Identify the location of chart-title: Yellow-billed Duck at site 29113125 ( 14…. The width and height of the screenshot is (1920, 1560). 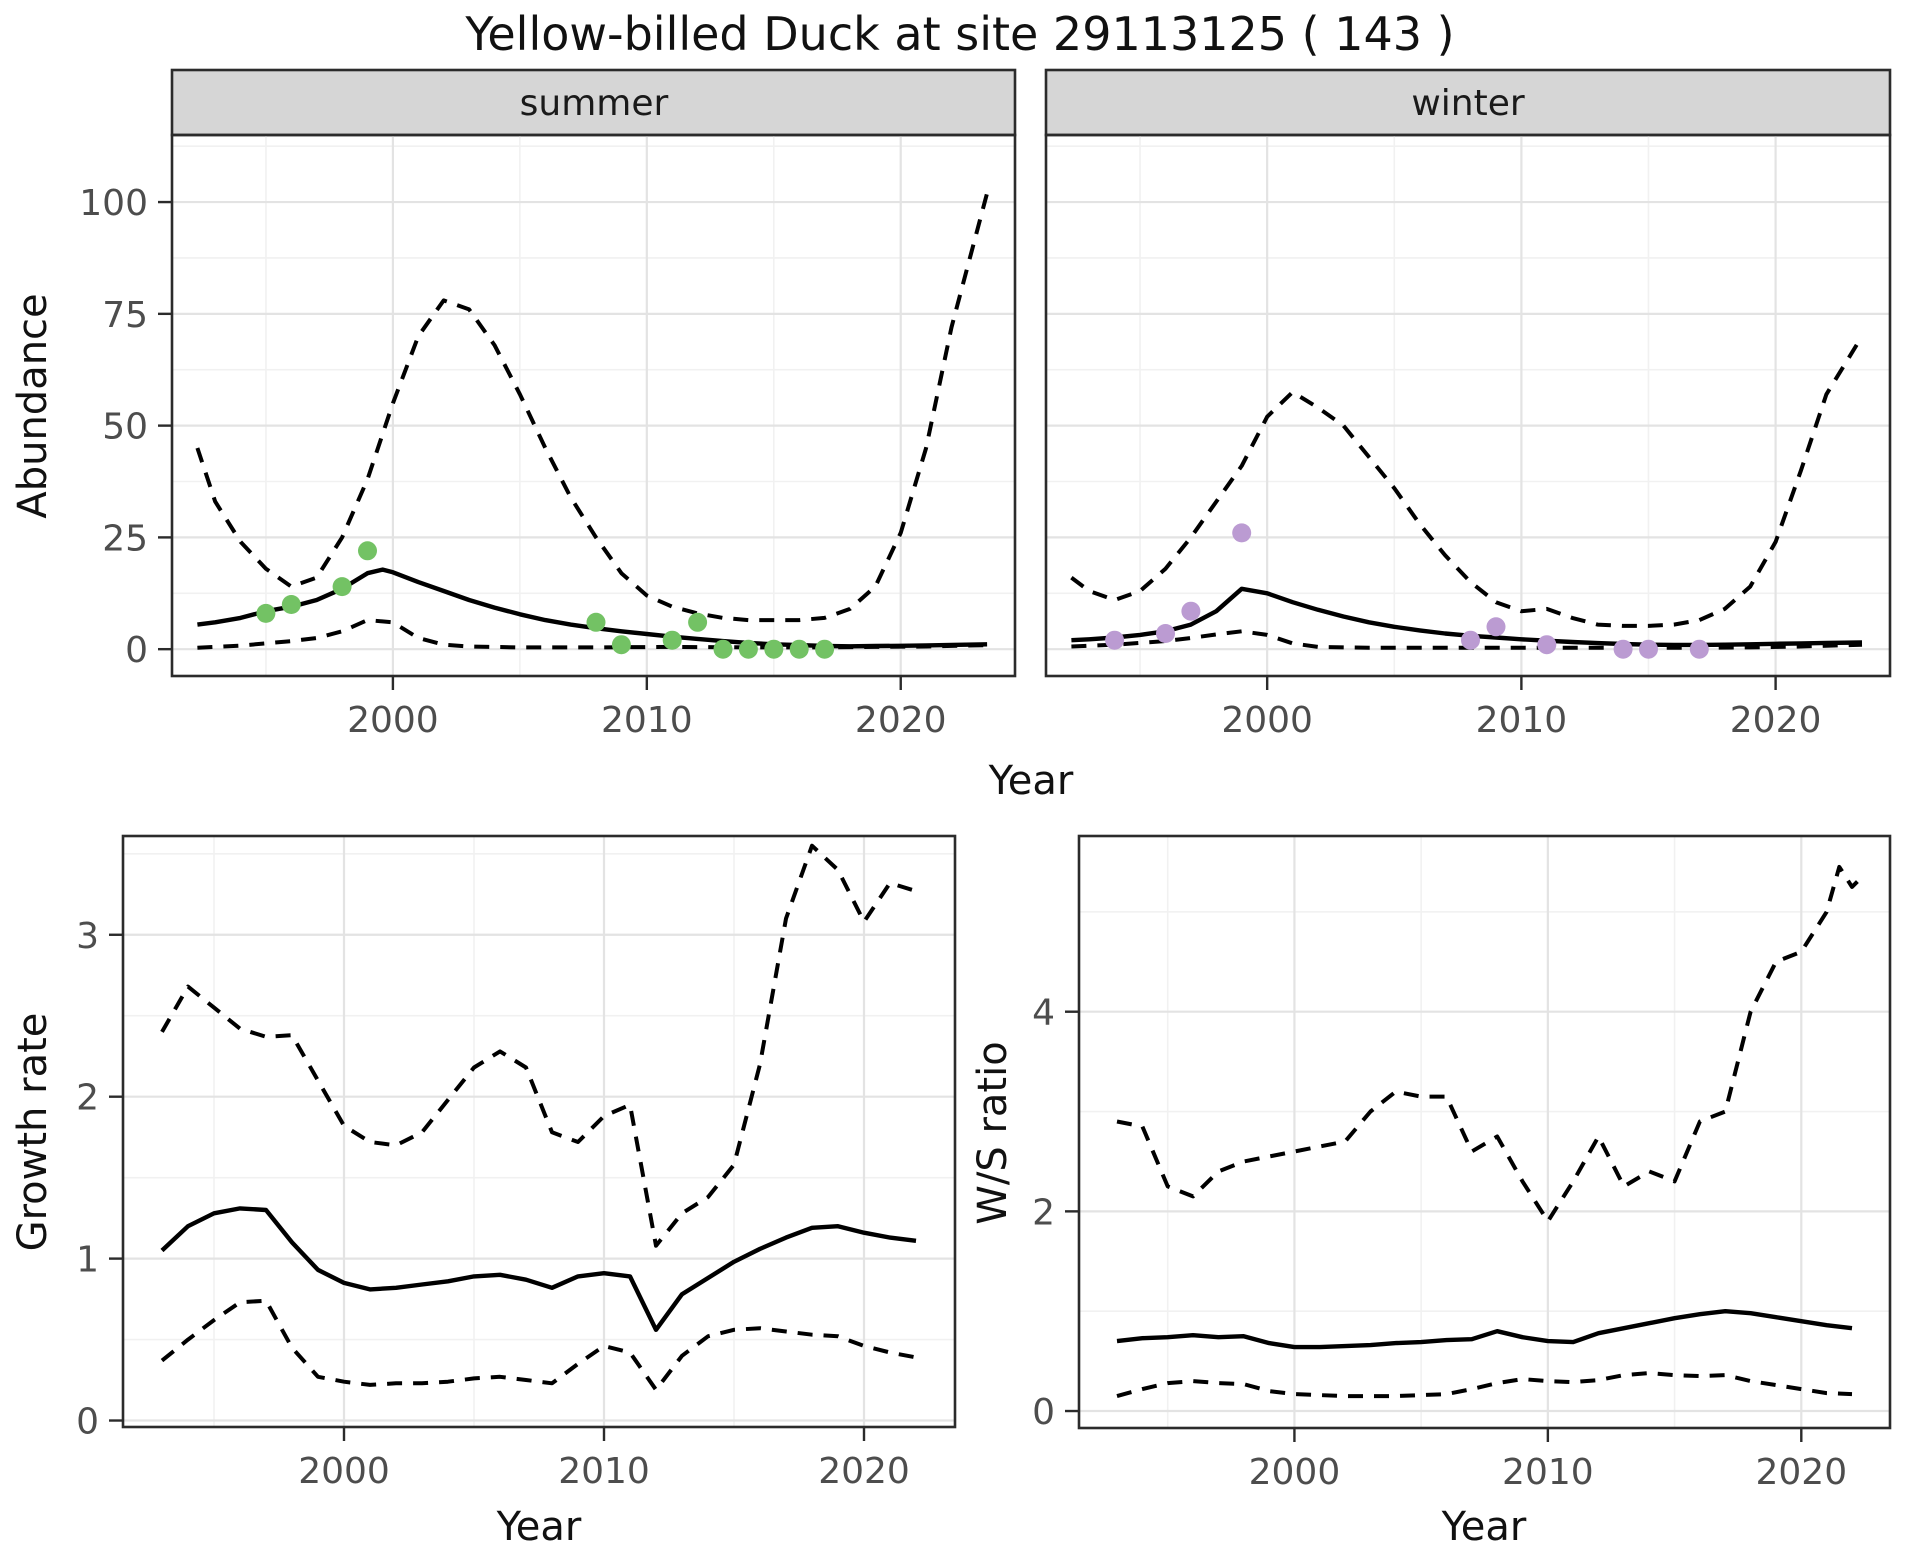
(959, 34).